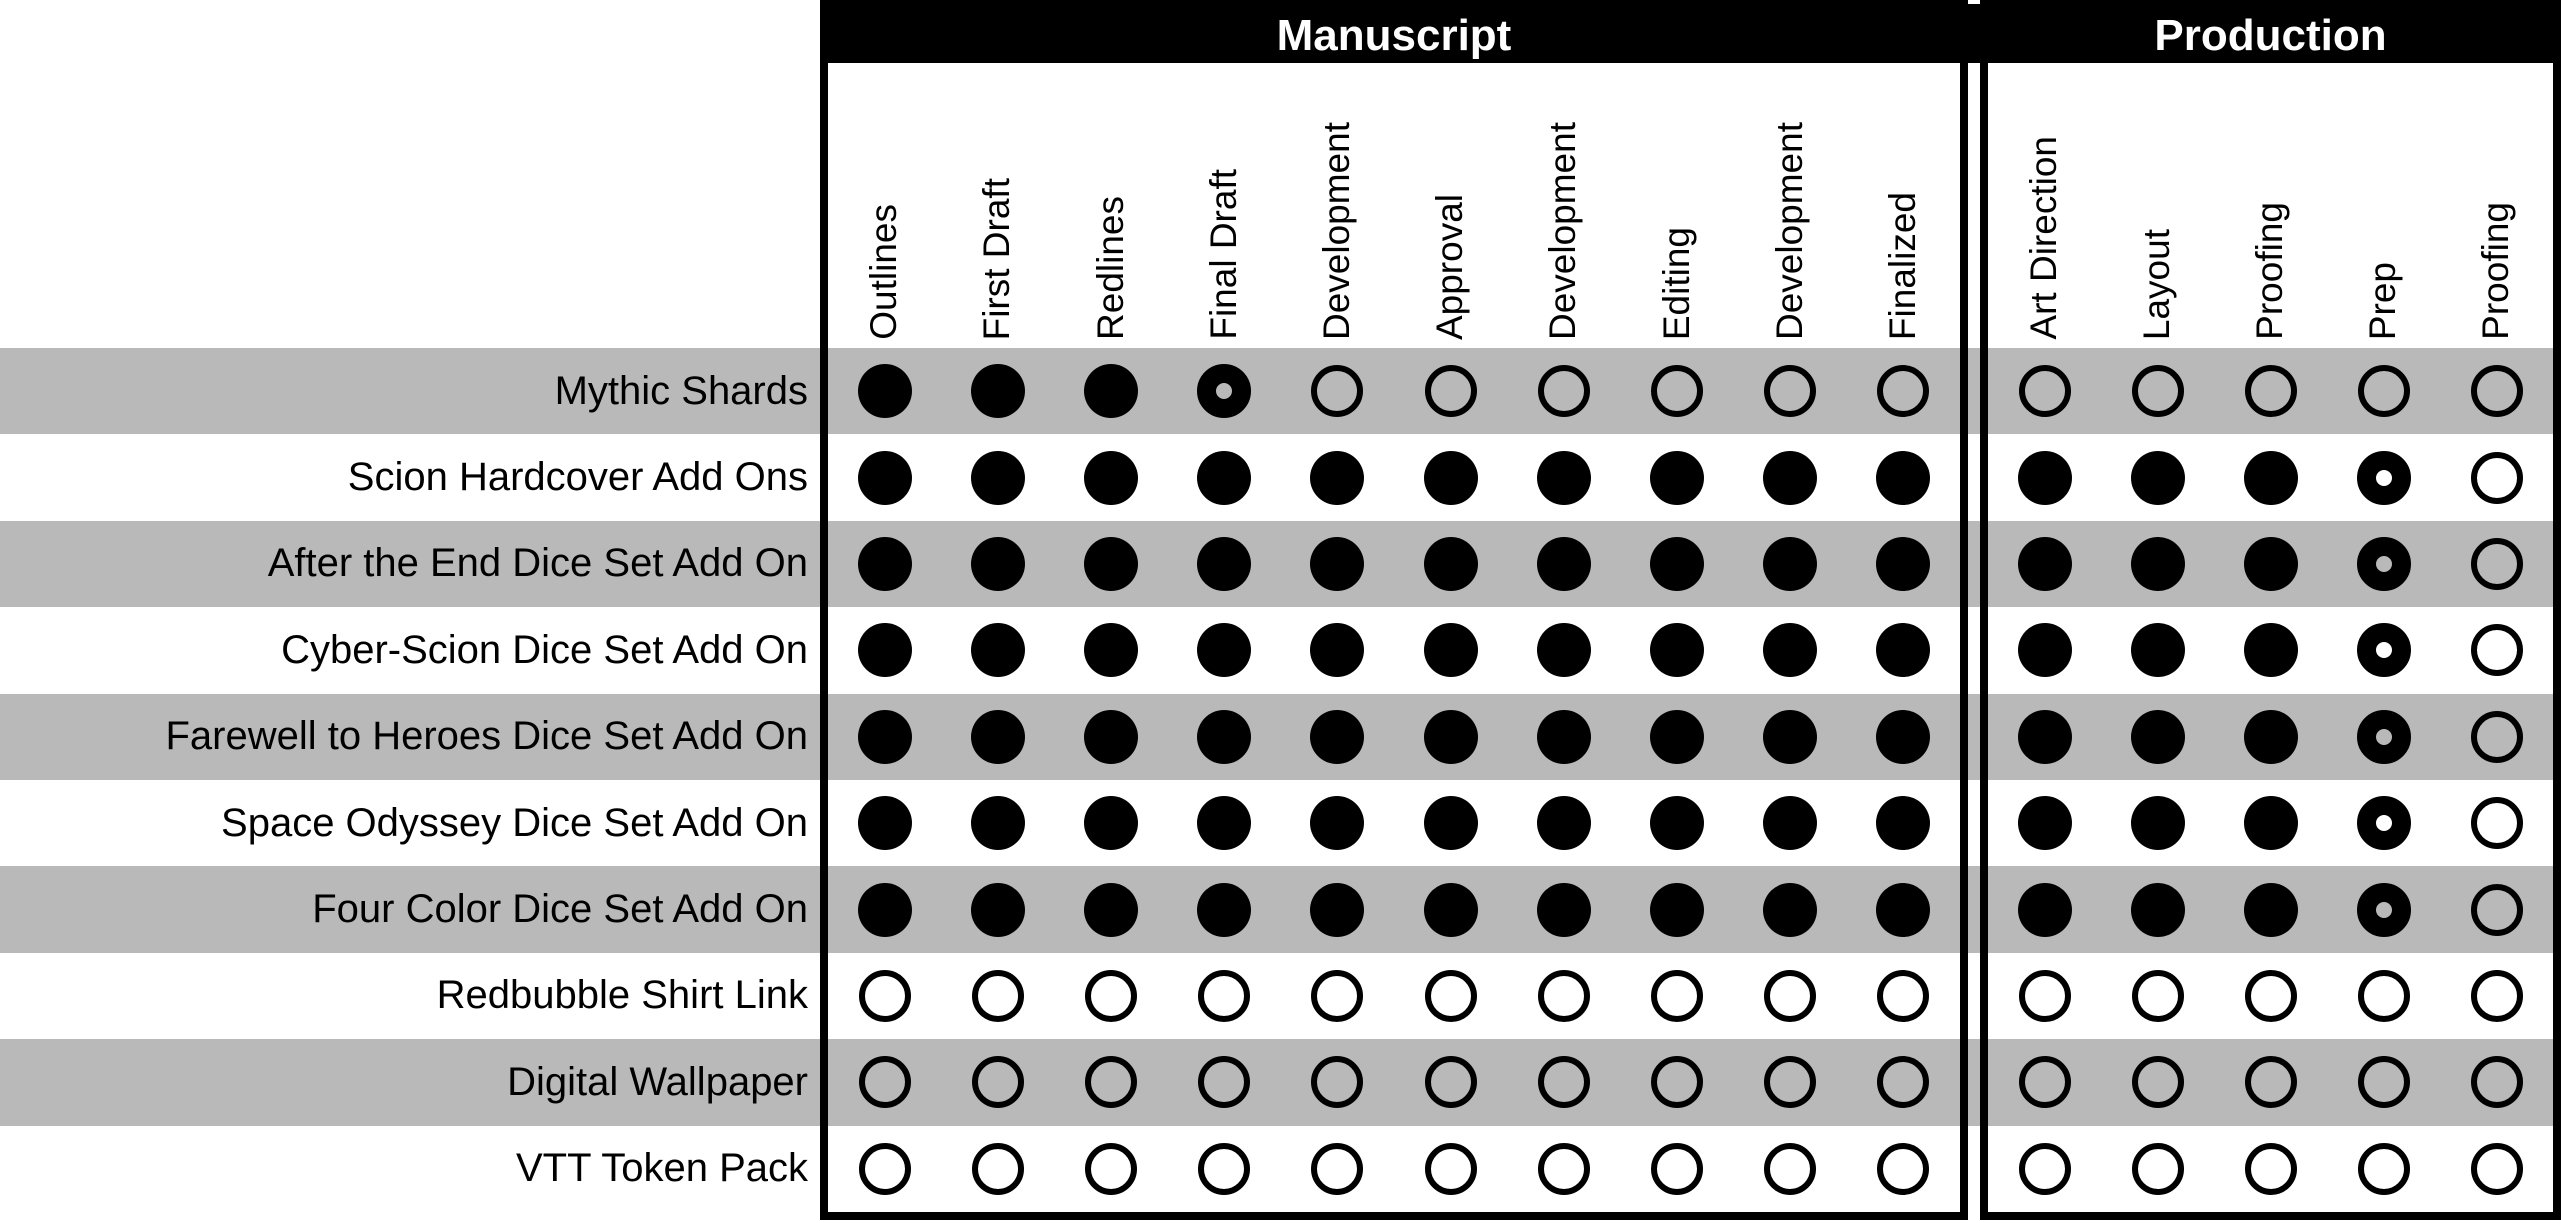 This screenshot has width=2561, height=1223. Describe the element at coordinates (577, 477) in the screenshot. I see `row-label-text: Scion Hardcover Add Ons` at that location.